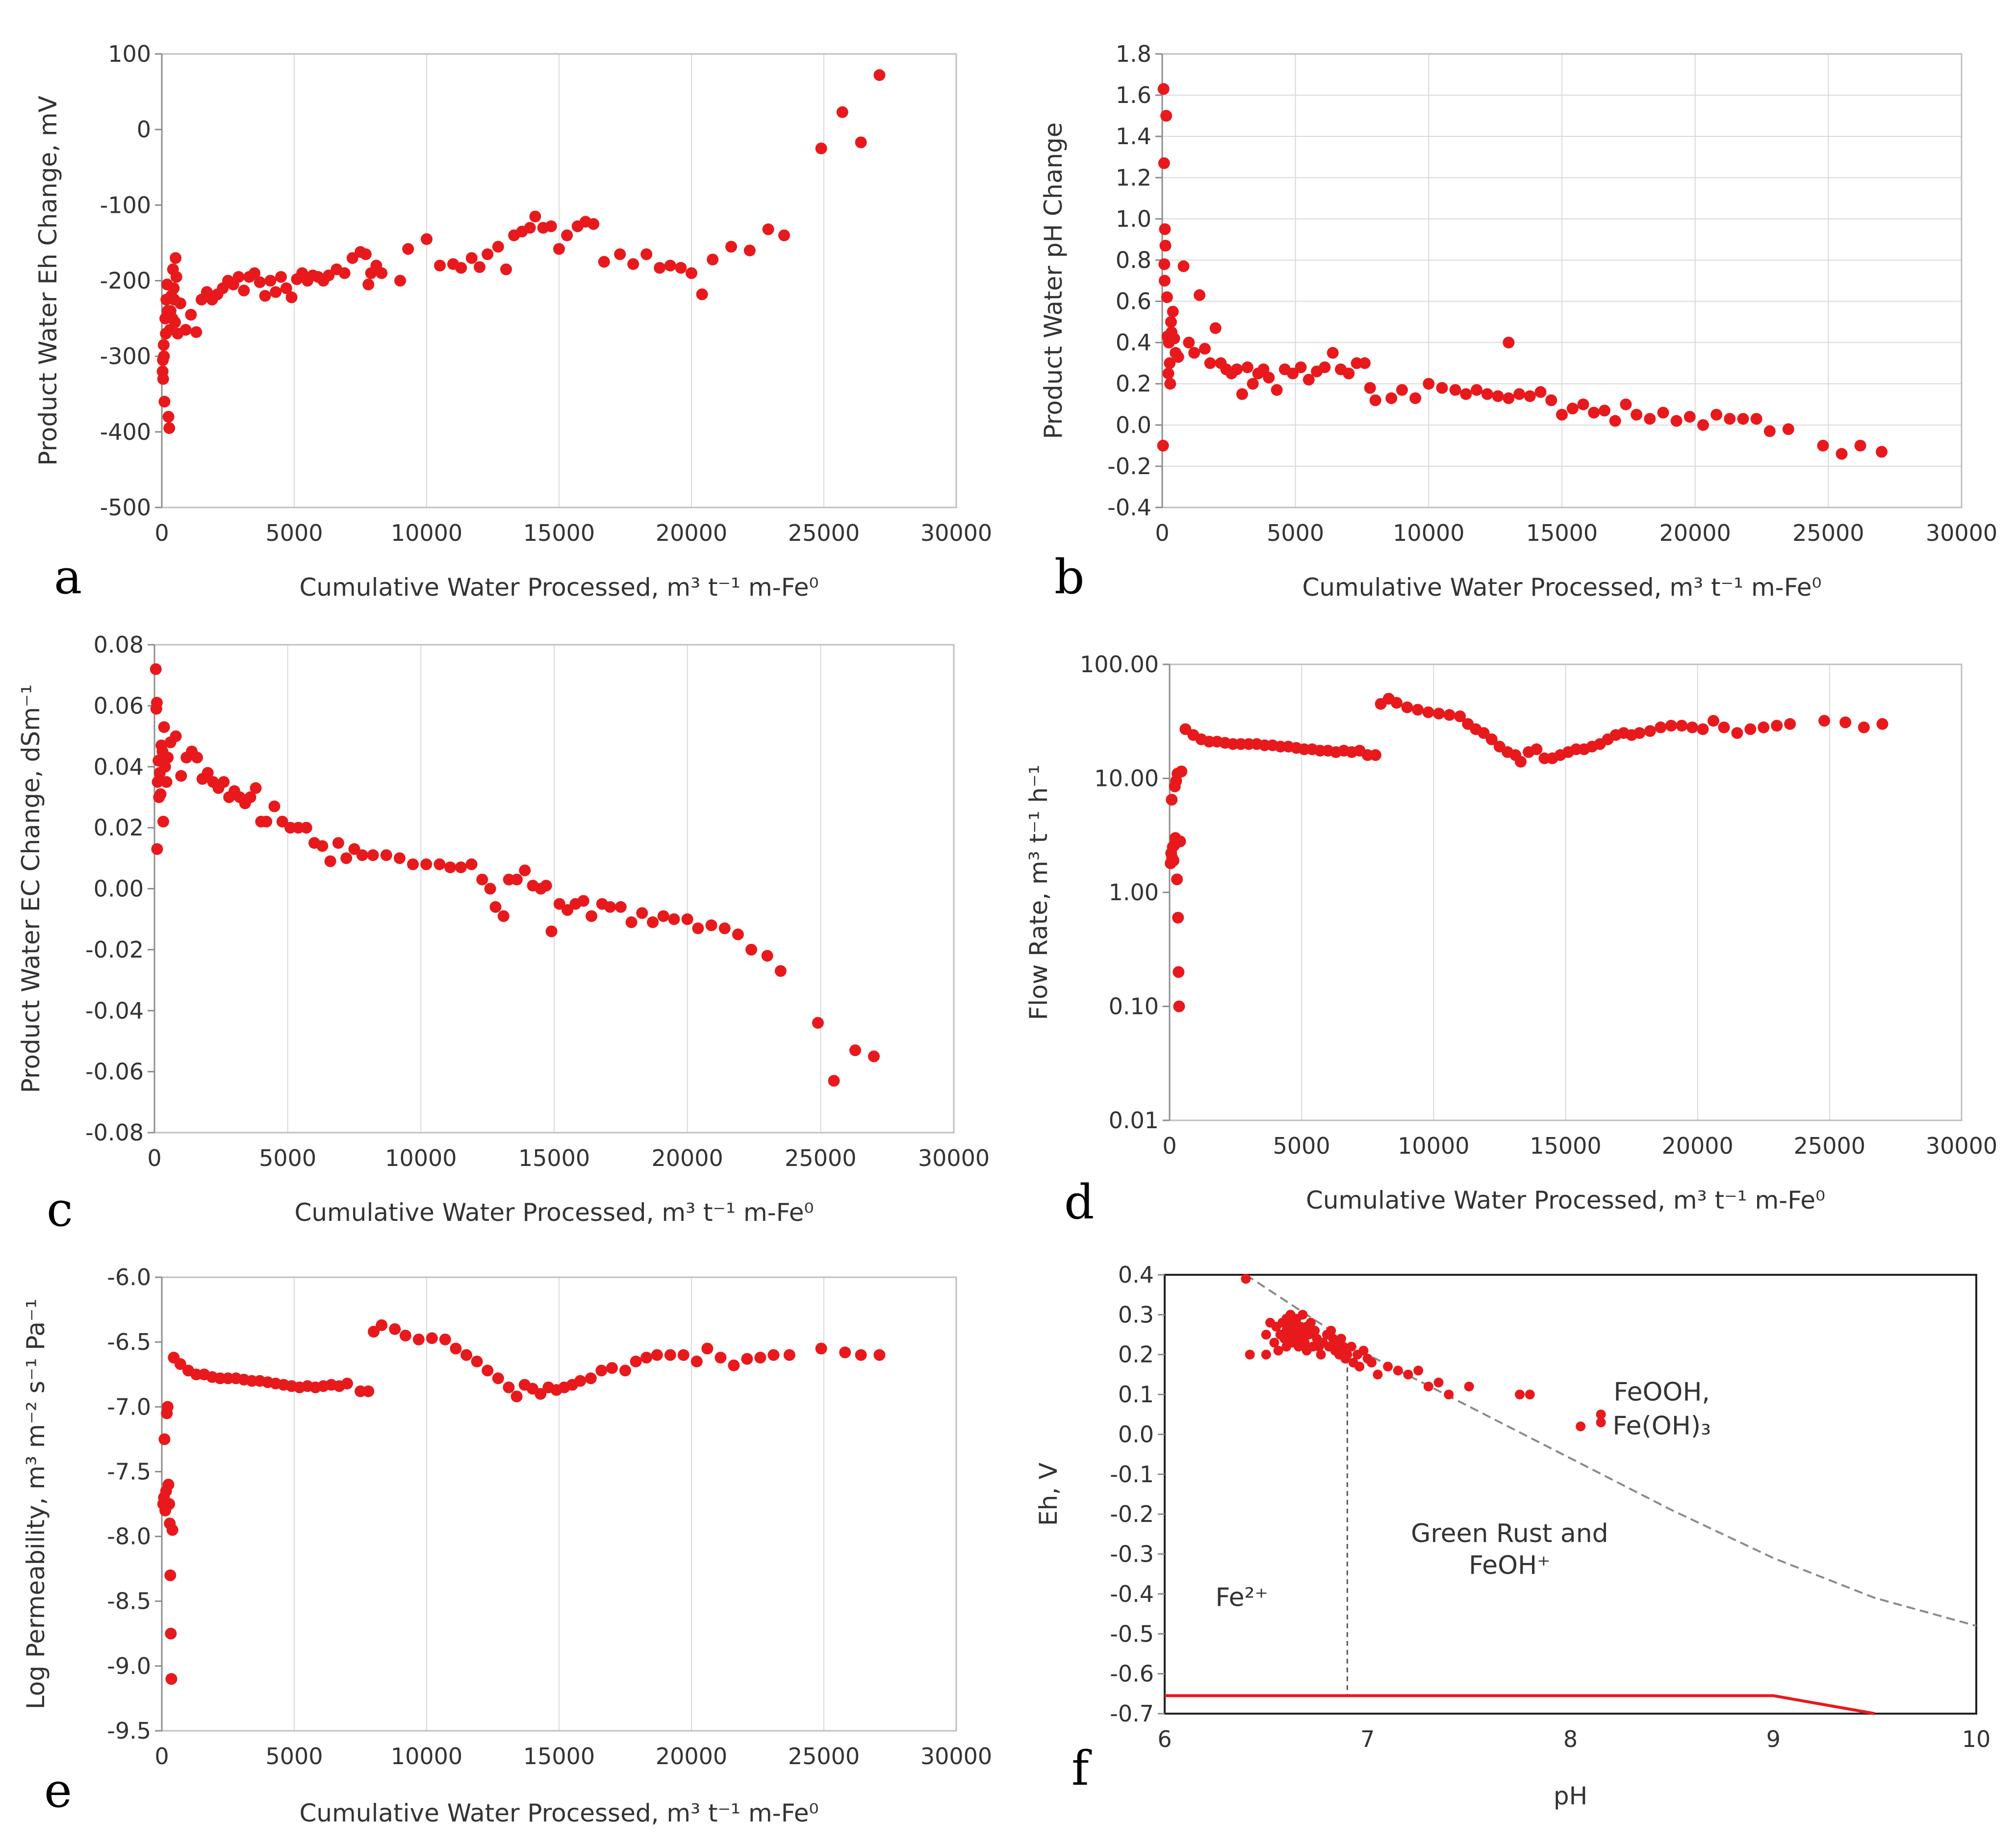 The width and height of the screenshot is (2016, 1847). I want to click on x-tick-label: 5000, so click(1301, 1146).